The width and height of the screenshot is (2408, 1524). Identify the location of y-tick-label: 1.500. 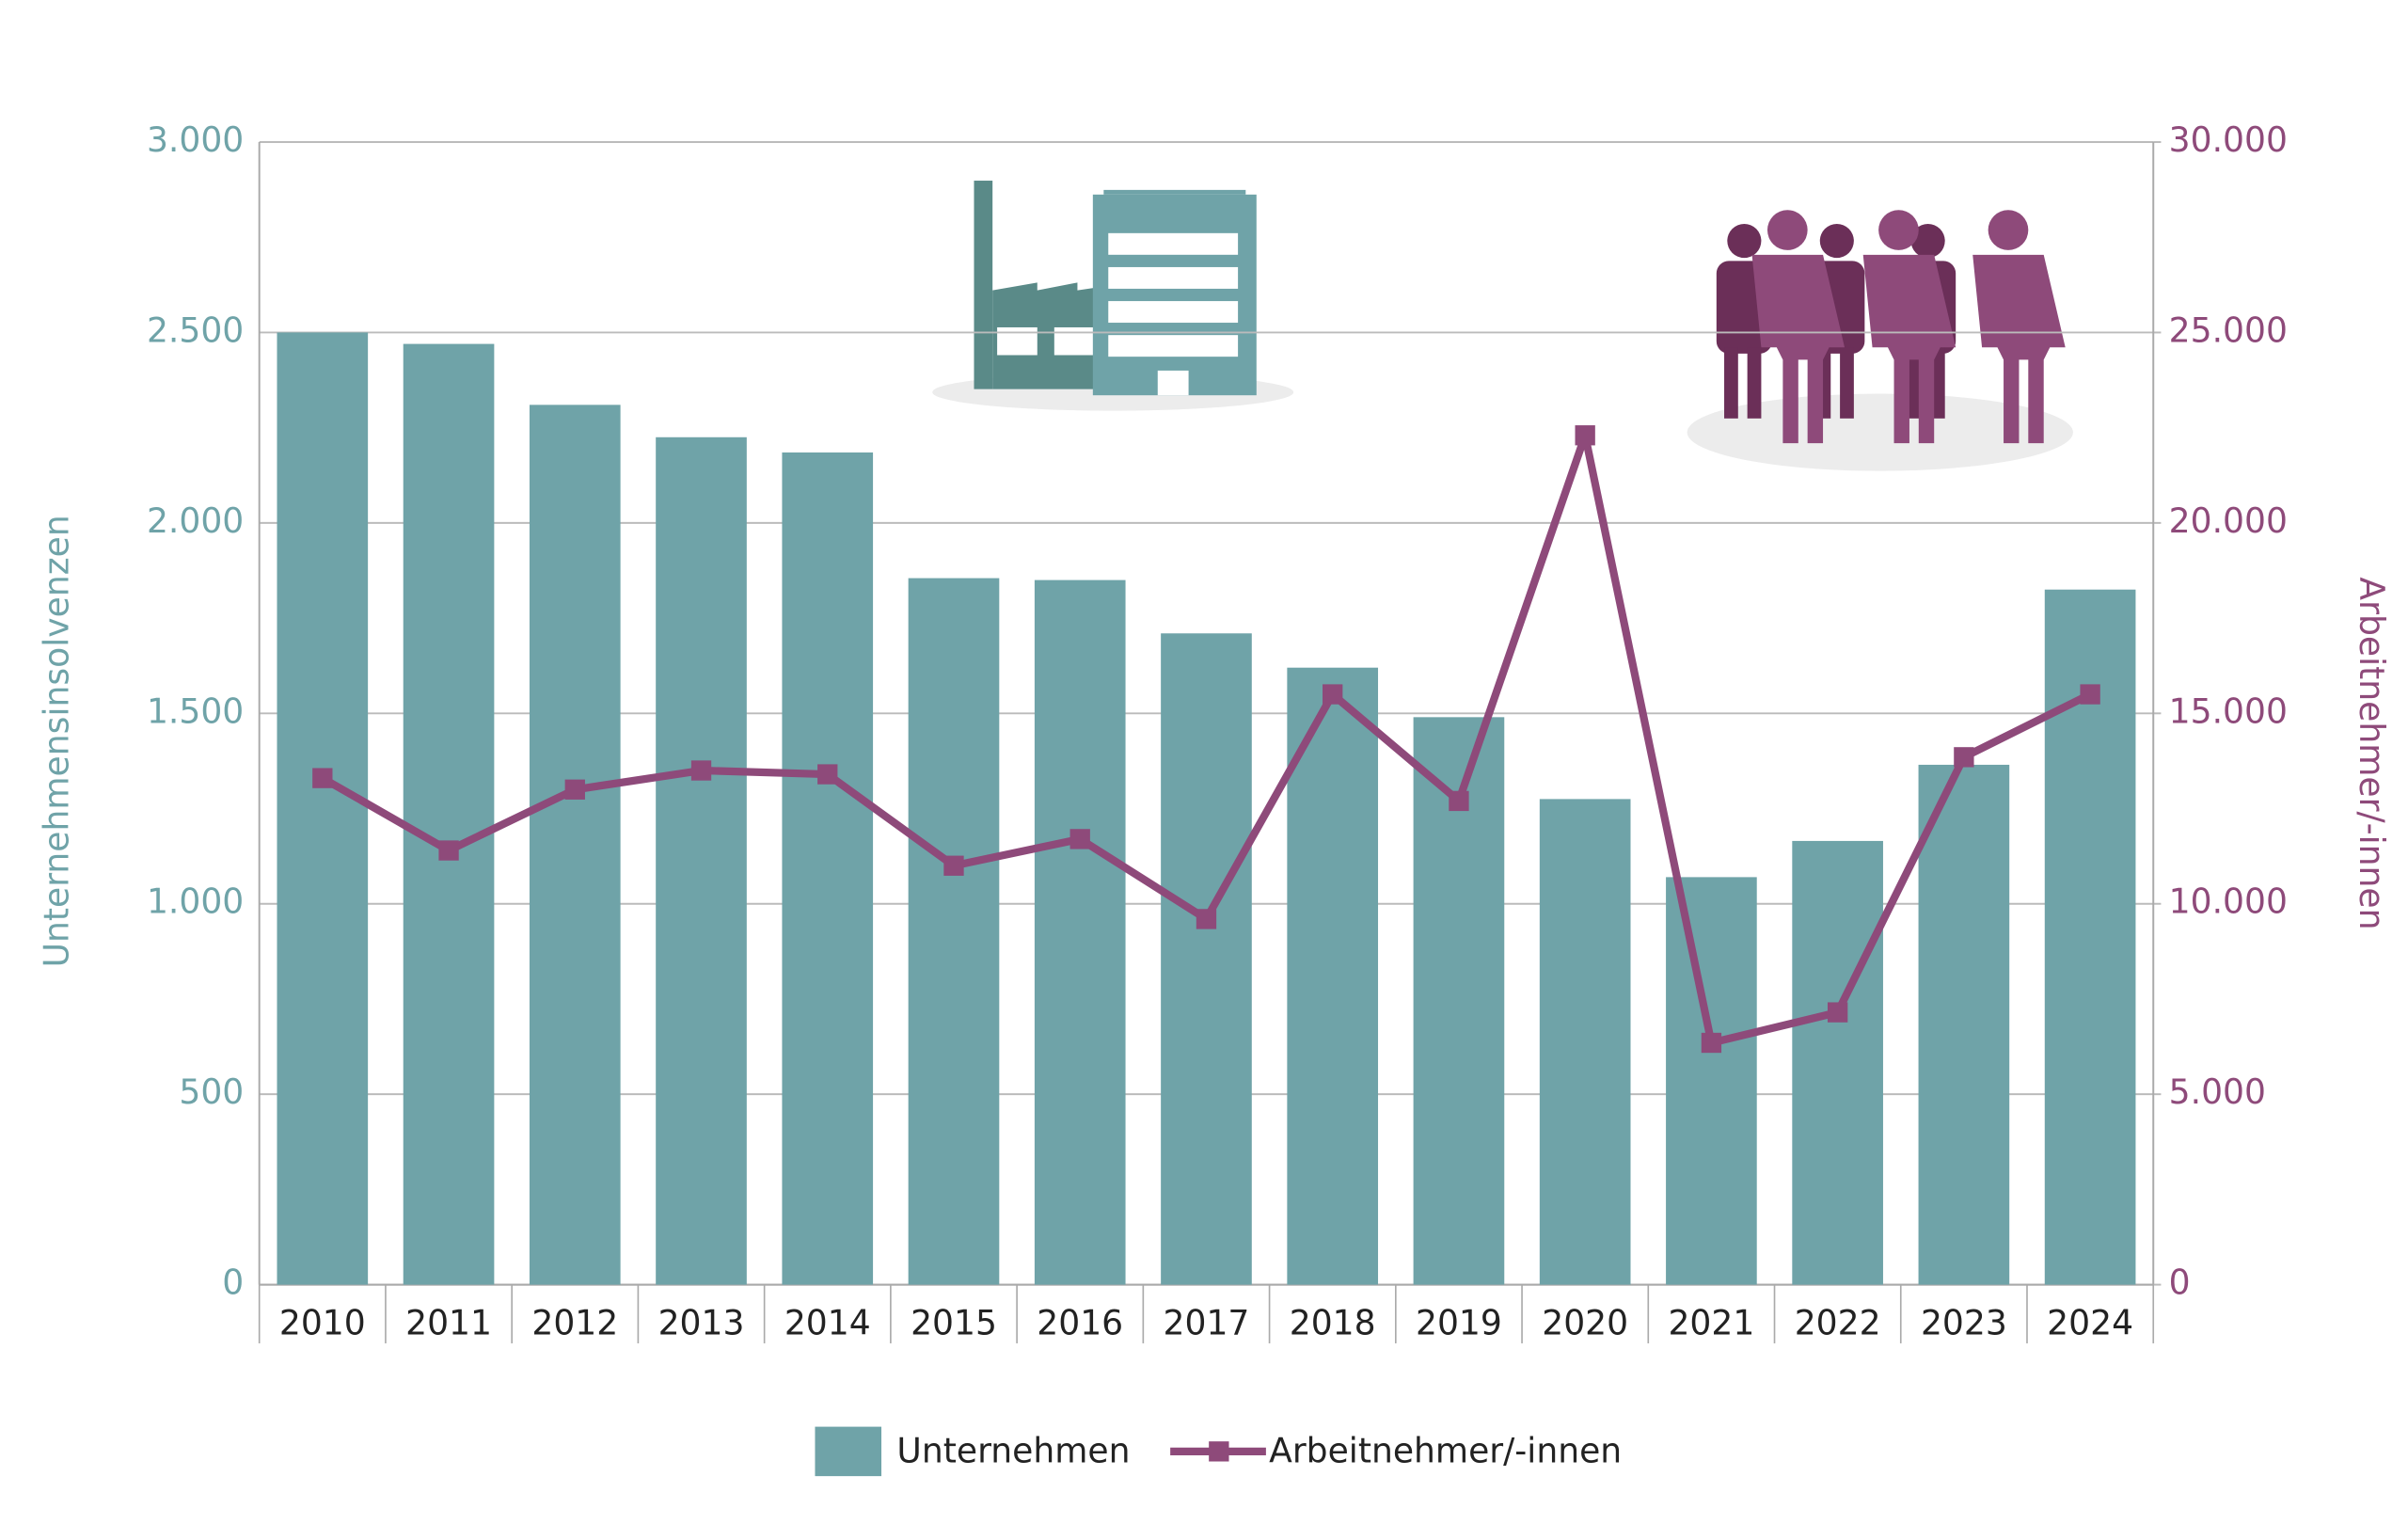
(196, 711).